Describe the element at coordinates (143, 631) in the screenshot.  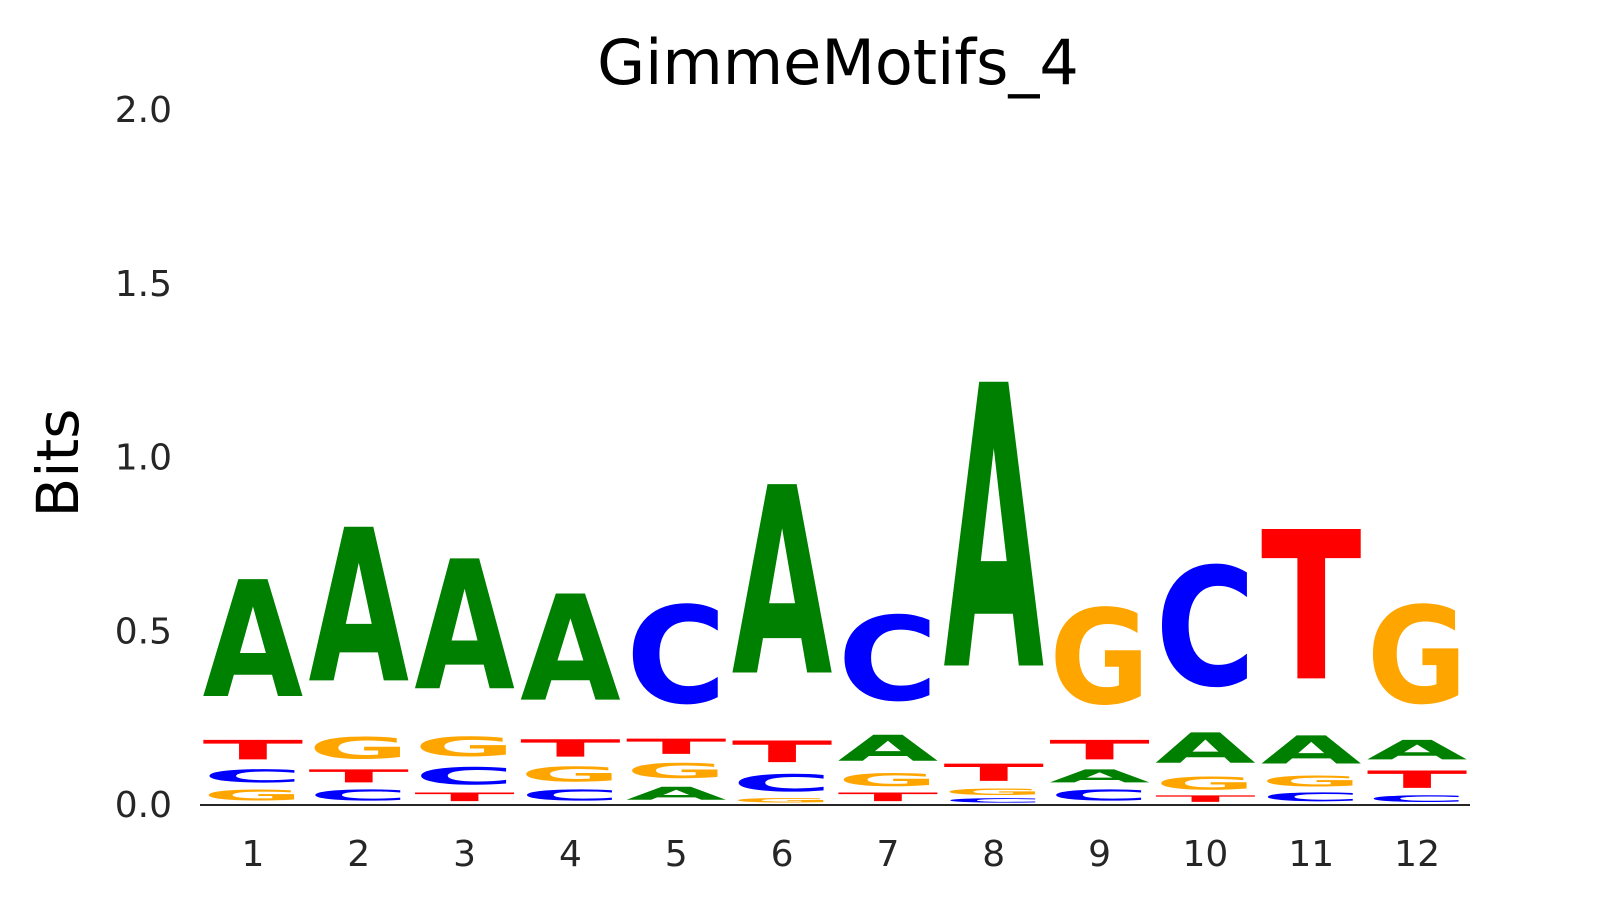
I see `y-tick-label: 0.5` at that location.